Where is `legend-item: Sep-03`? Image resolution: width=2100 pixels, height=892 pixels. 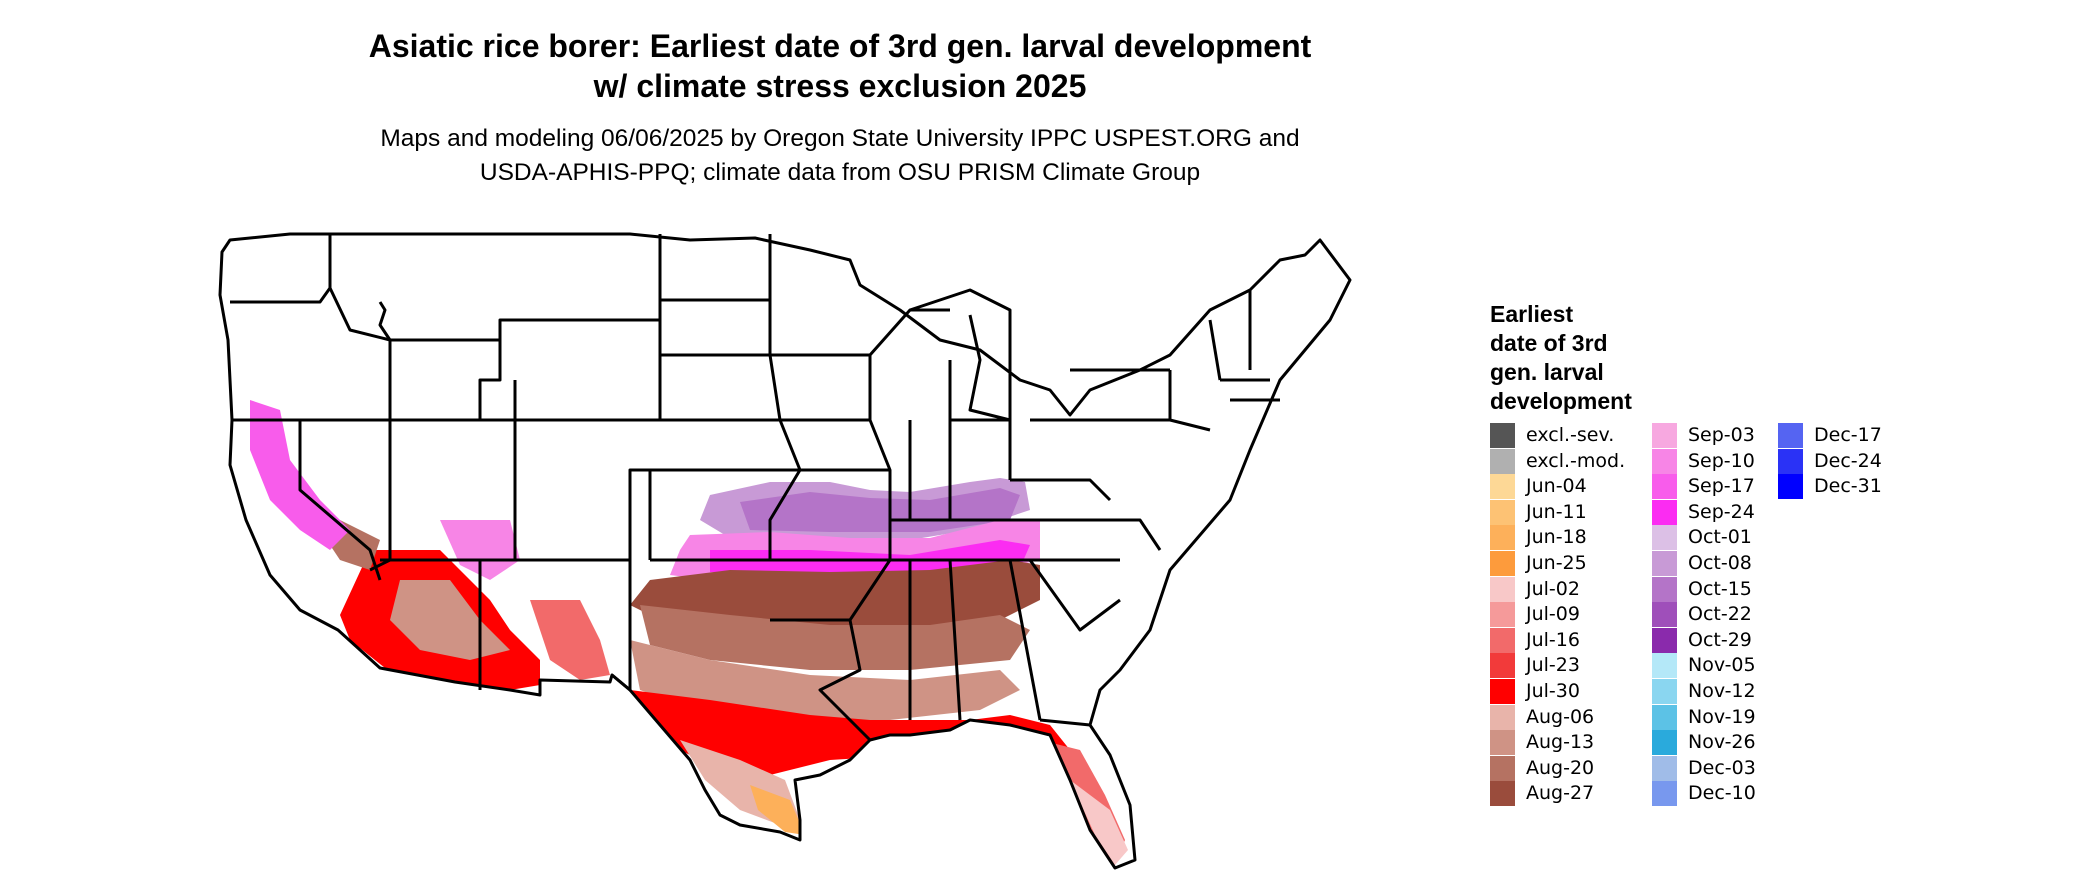 legend-item: Sep-03 is located at coordinates (1737, 436).